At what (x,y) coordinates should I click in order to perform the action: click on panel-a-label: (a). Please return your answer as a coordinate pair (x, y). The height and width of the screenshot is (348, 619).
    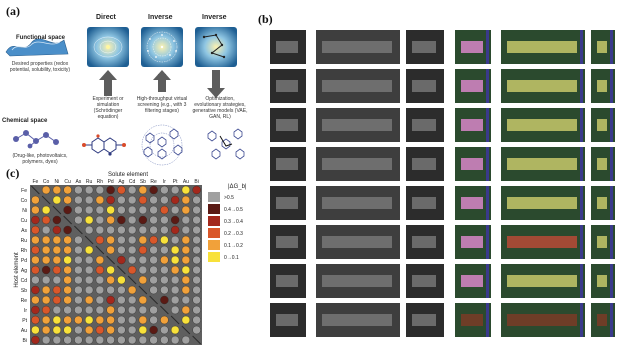
    Looking at the image, I should click on (13, 11).